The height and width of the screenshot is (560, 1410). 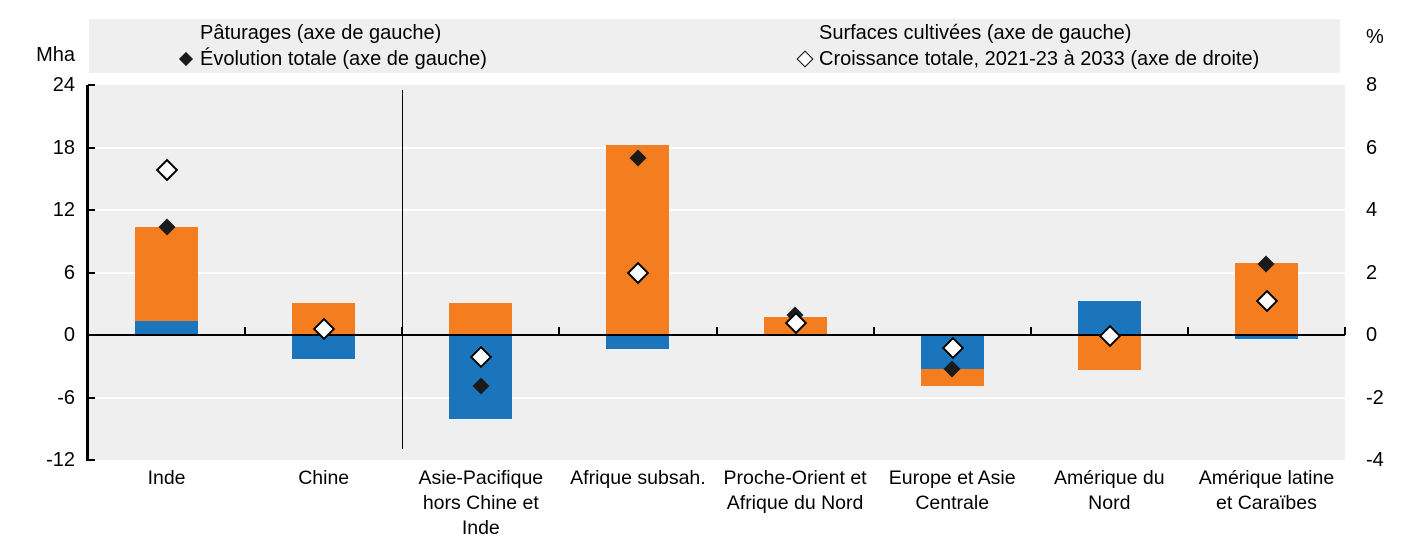 What do you see at coordinates (1372, 272) in the screenshot?
I see `right-axis-tick-label: 2` at bounding box center [1372, 272].